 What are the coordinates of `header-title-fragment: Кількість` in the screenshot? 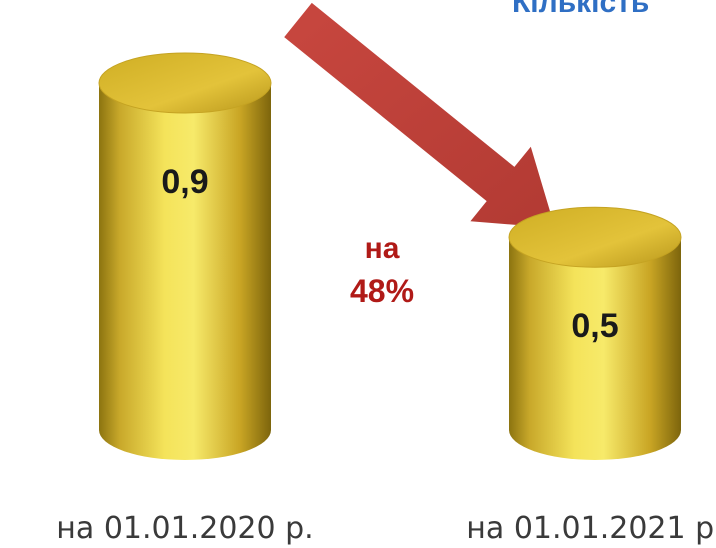 It's located at (581, 9).